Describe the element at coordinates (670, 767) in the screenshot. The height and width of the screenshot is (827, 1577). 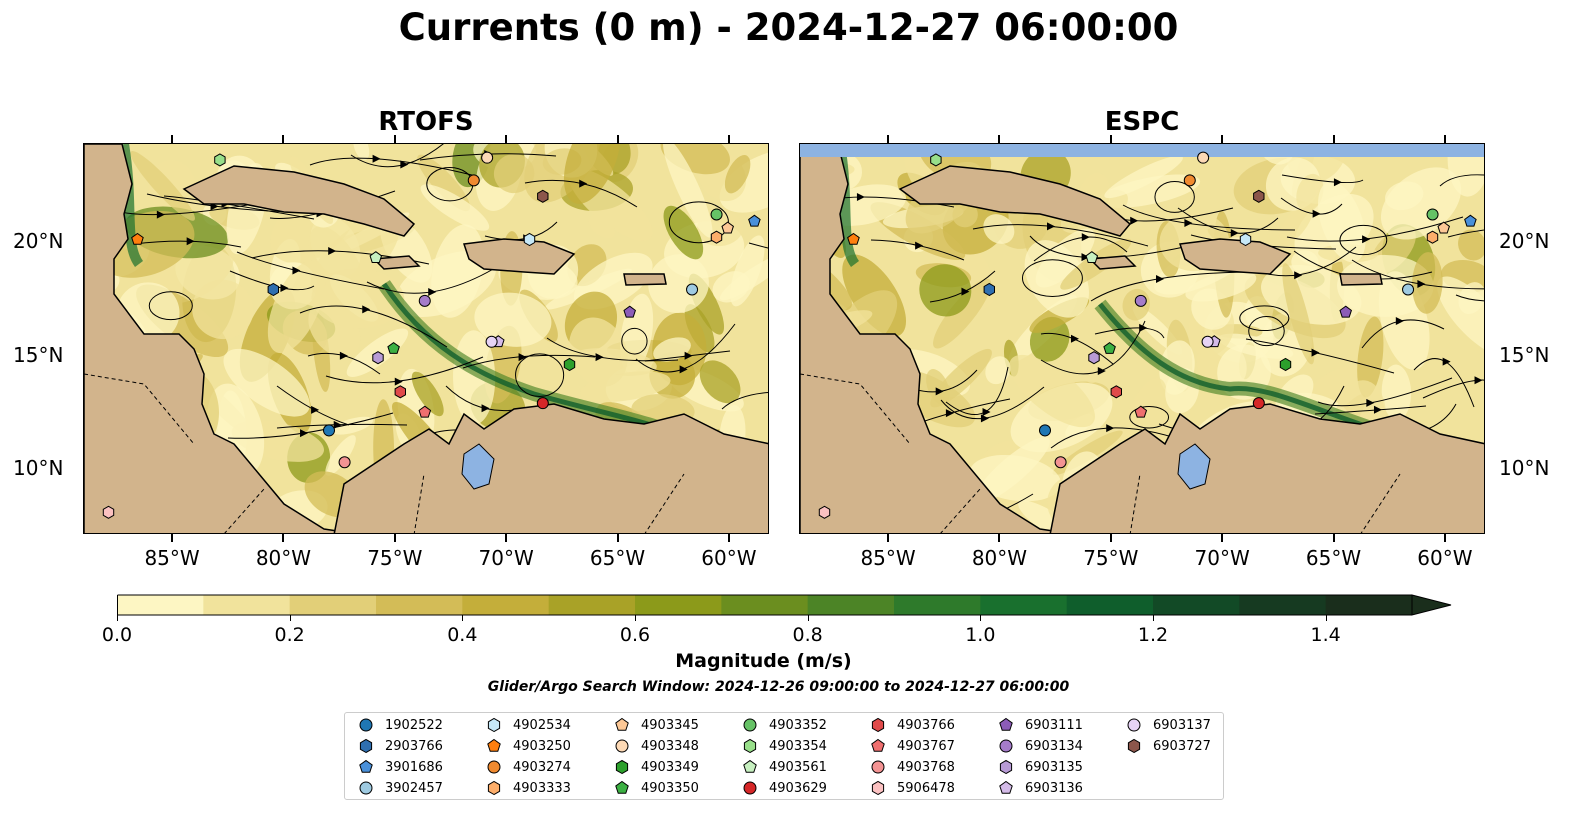
I see `legend-label: 4903349` at that location.